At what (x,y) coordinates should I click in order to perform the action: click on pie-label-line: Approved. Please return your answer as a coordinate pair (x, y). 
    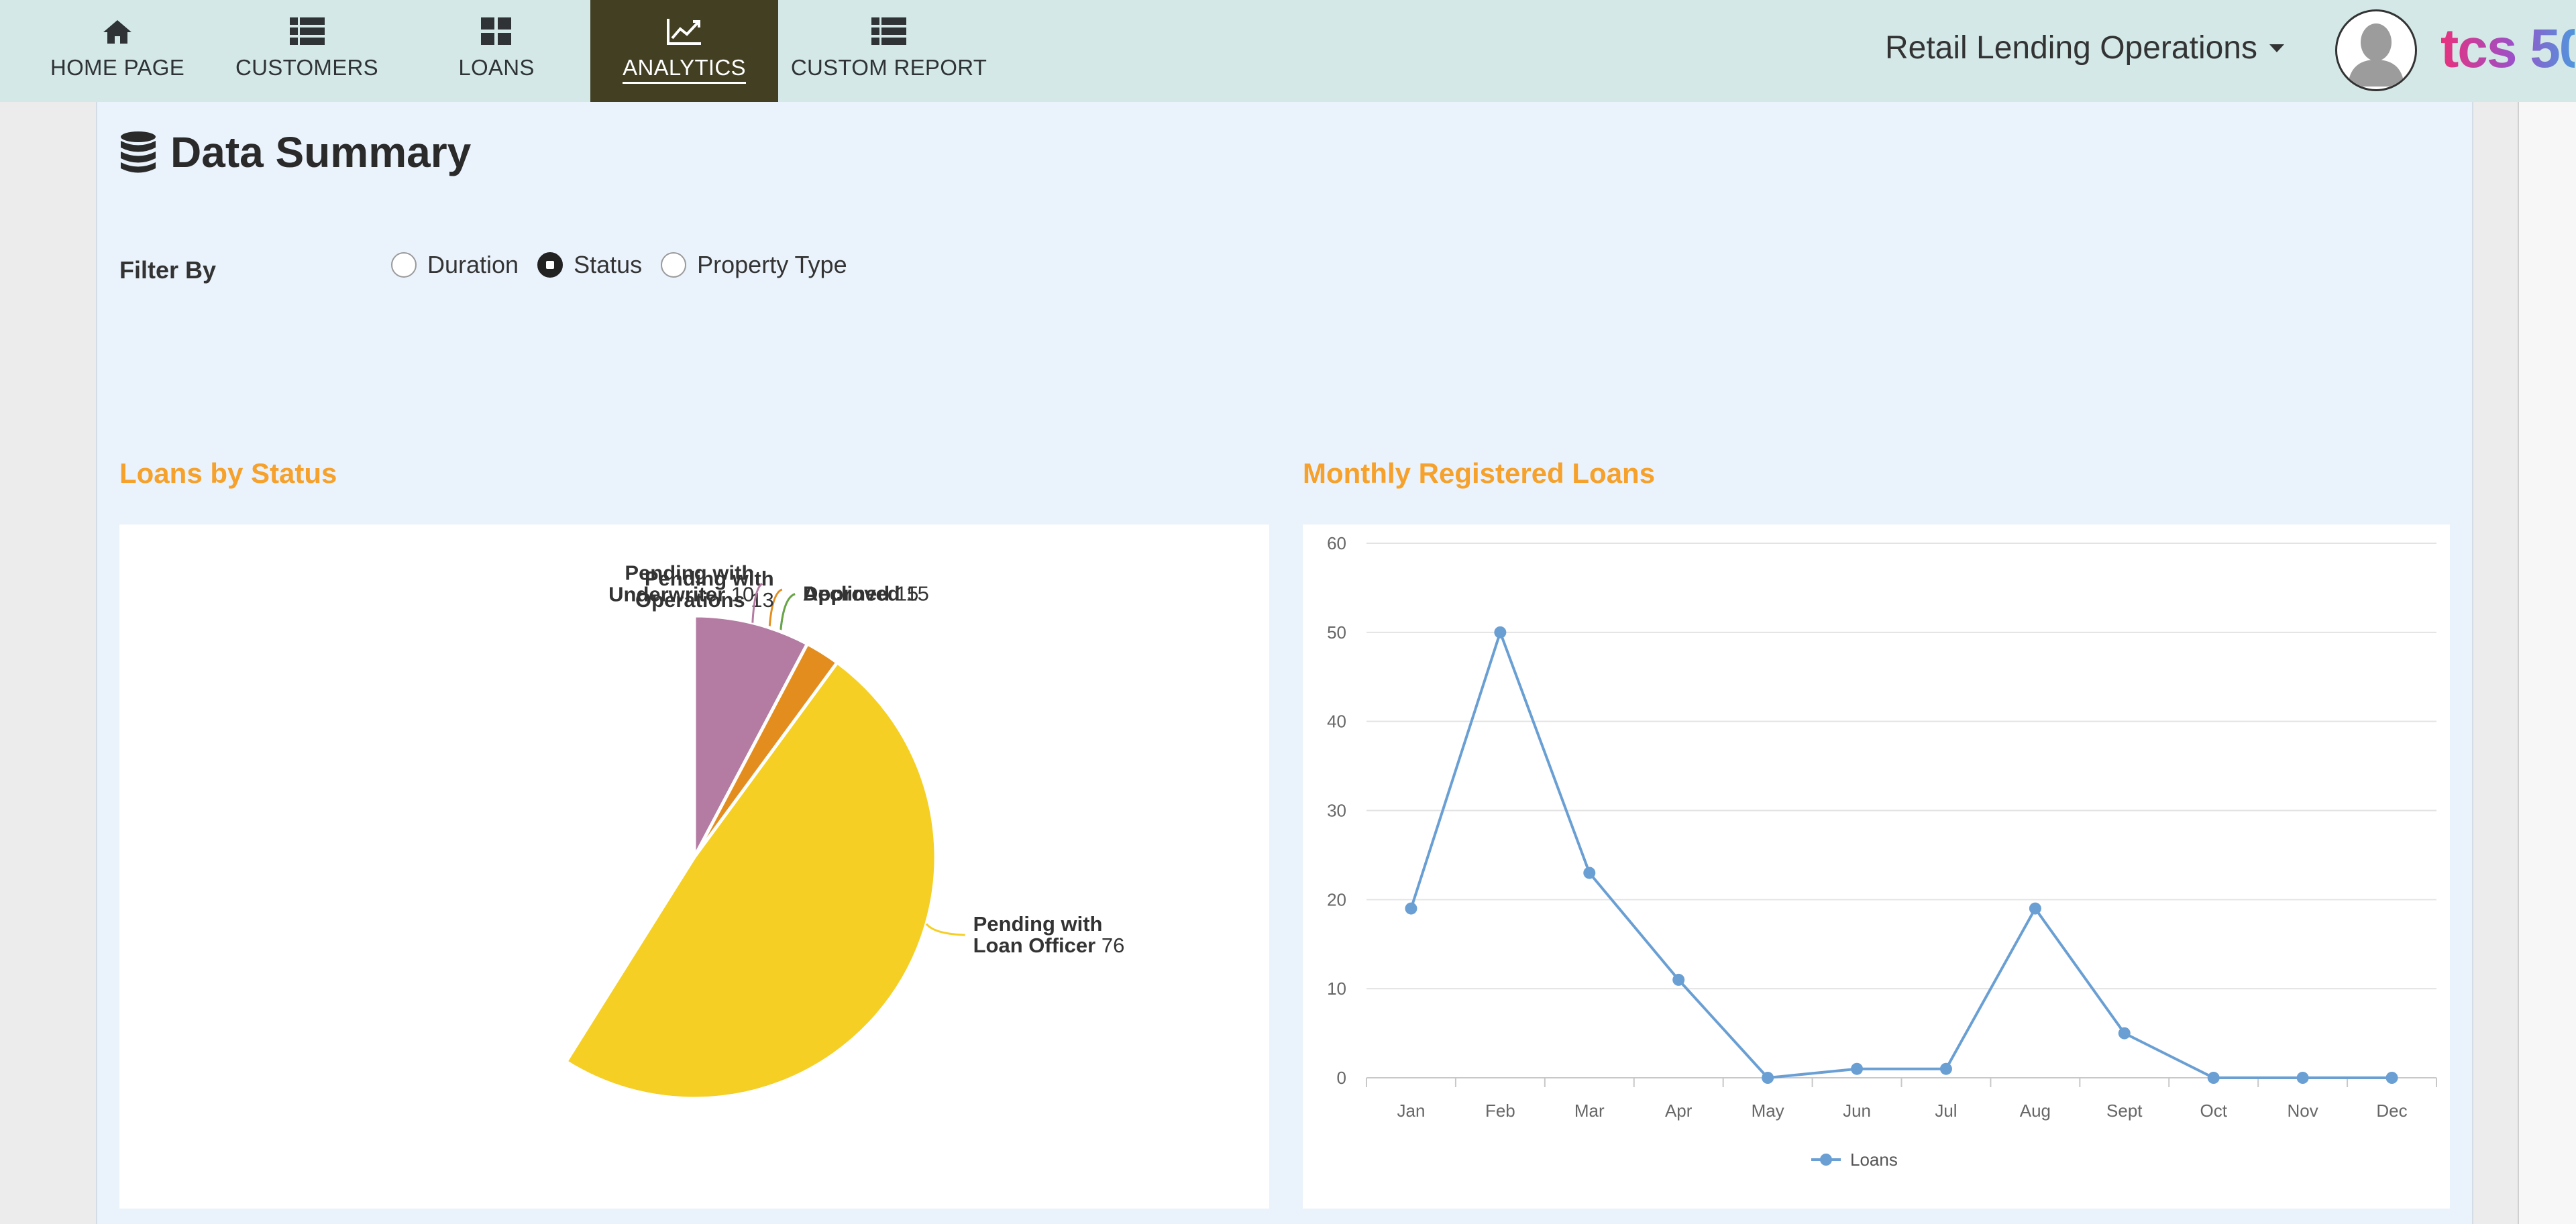
    Looking at the image, I should click on (851, 594).